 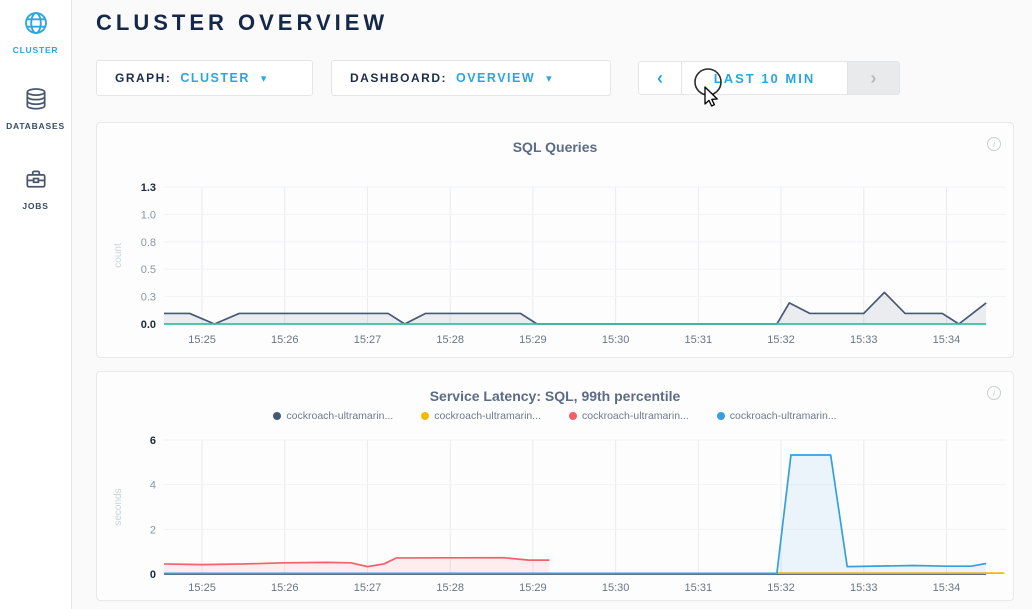 What do you see at coordinates (398, 78) in the screenshot?
I see `dashboard-dropdown-label: DASHBOARD:` at bounding box center [398, 78].